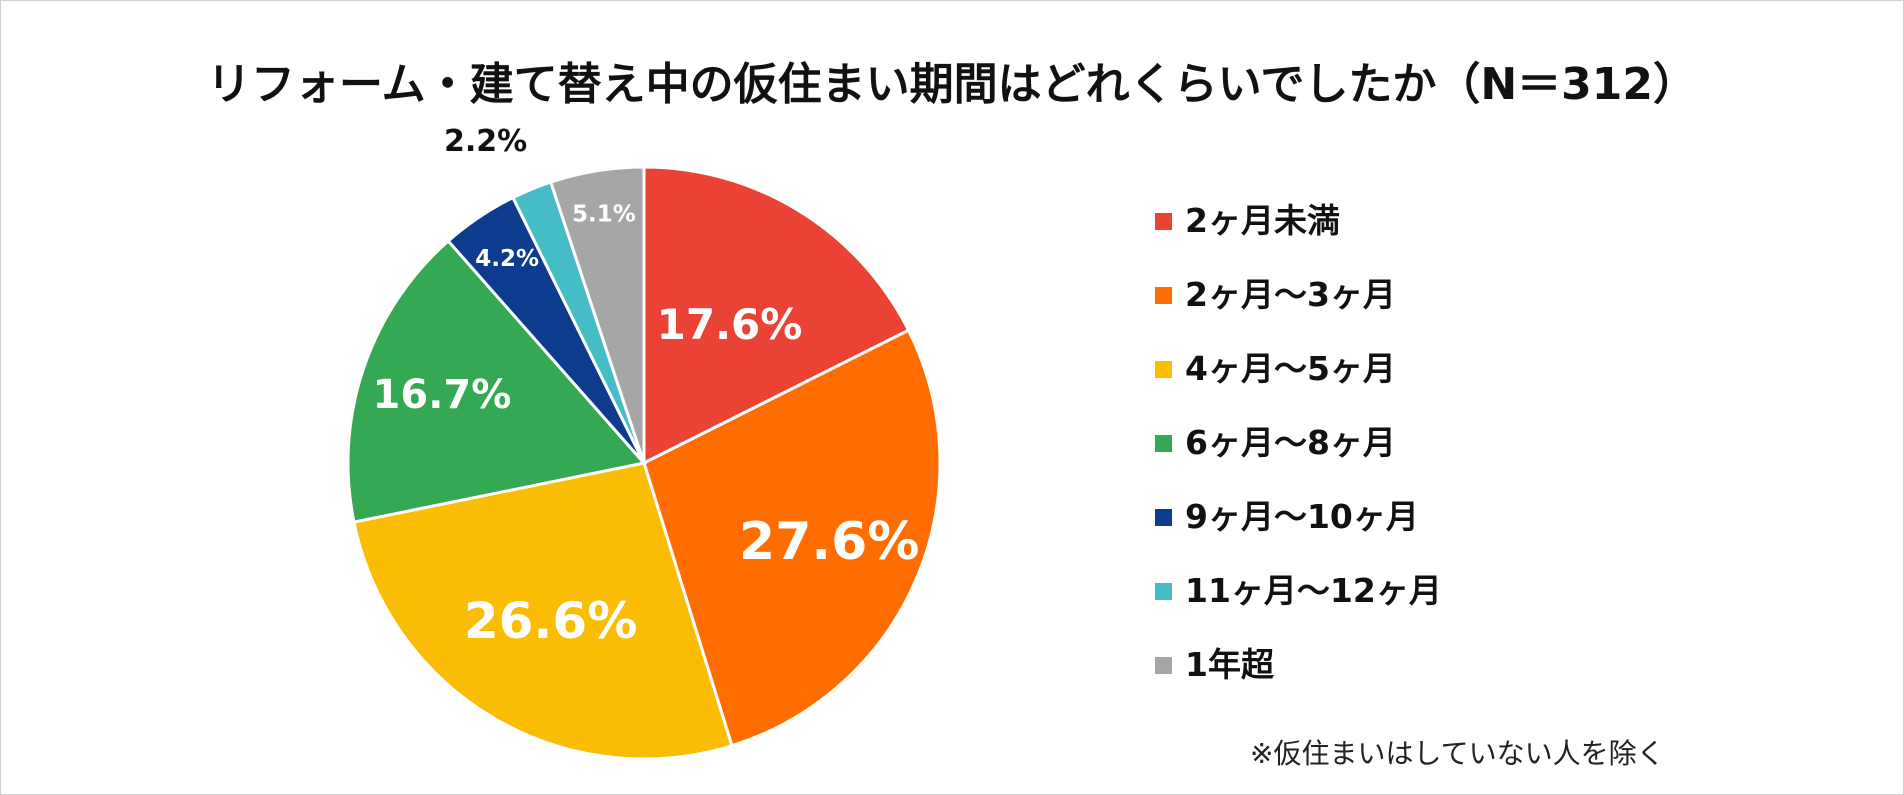 The width and height of the screenshot is (1904, 795). Describe the element at coordinates (1457, 753) in the screenshot. I see `footnote: ※仮住まいはしていない人を除く` at that location.